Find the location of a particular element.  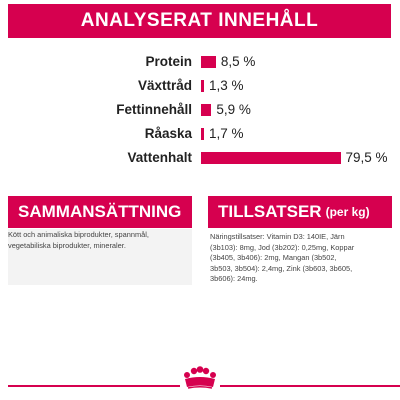

royal-canin-crown-logo is located at coordinates (200, 379).